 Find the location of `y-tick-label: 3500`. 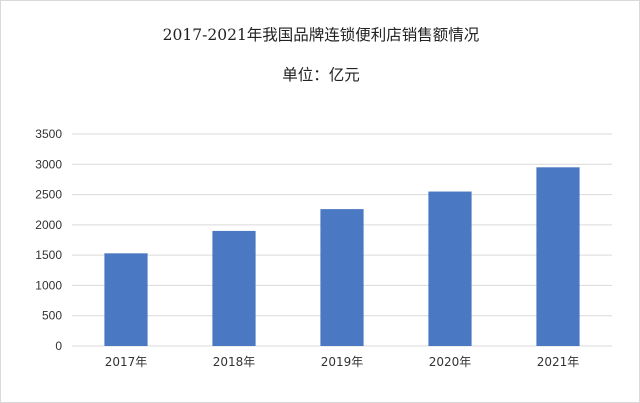

y-tick-label: 3500 is located at coordinates (48, 134).